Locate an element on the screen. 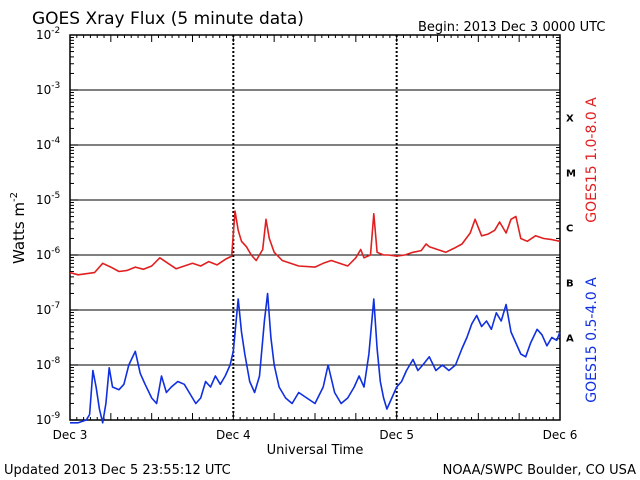 This screenshot has height=480, width=640. y-tick-label: 10⁻⁶ is located at coordinates (48, 254).